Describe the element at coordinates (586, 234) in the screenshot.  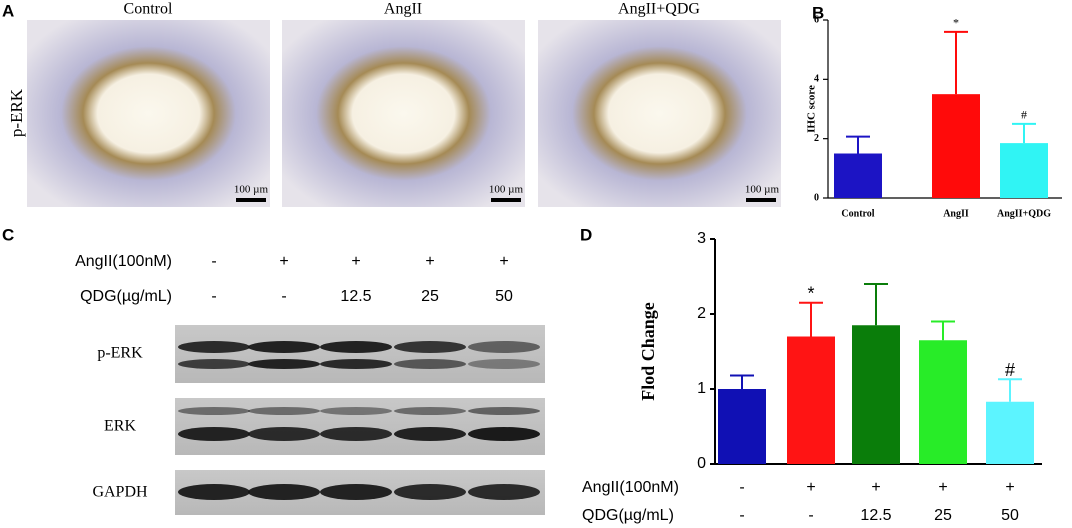
I see `panel-letter: D` at that location.